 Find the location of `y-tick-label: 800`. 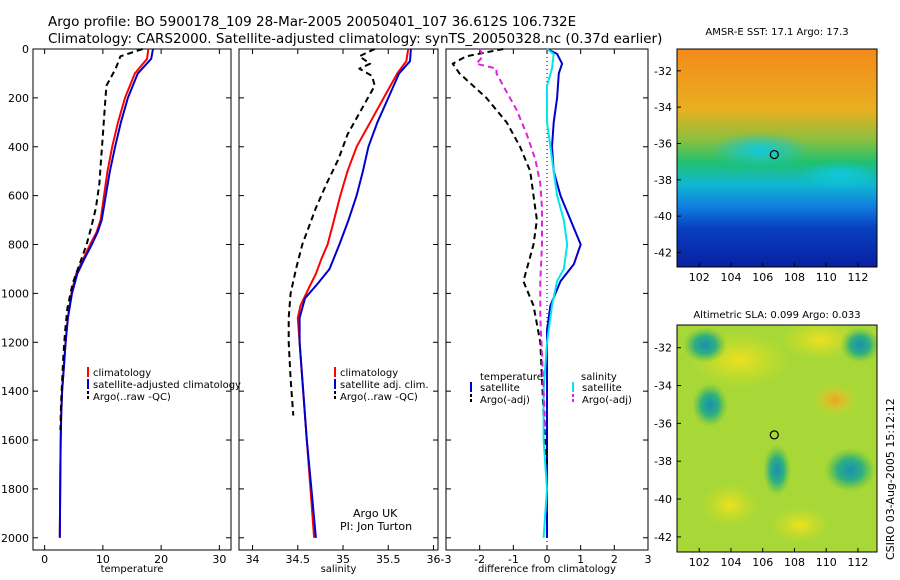

y-tick-label: 800 is located at coordinates (18, 245).